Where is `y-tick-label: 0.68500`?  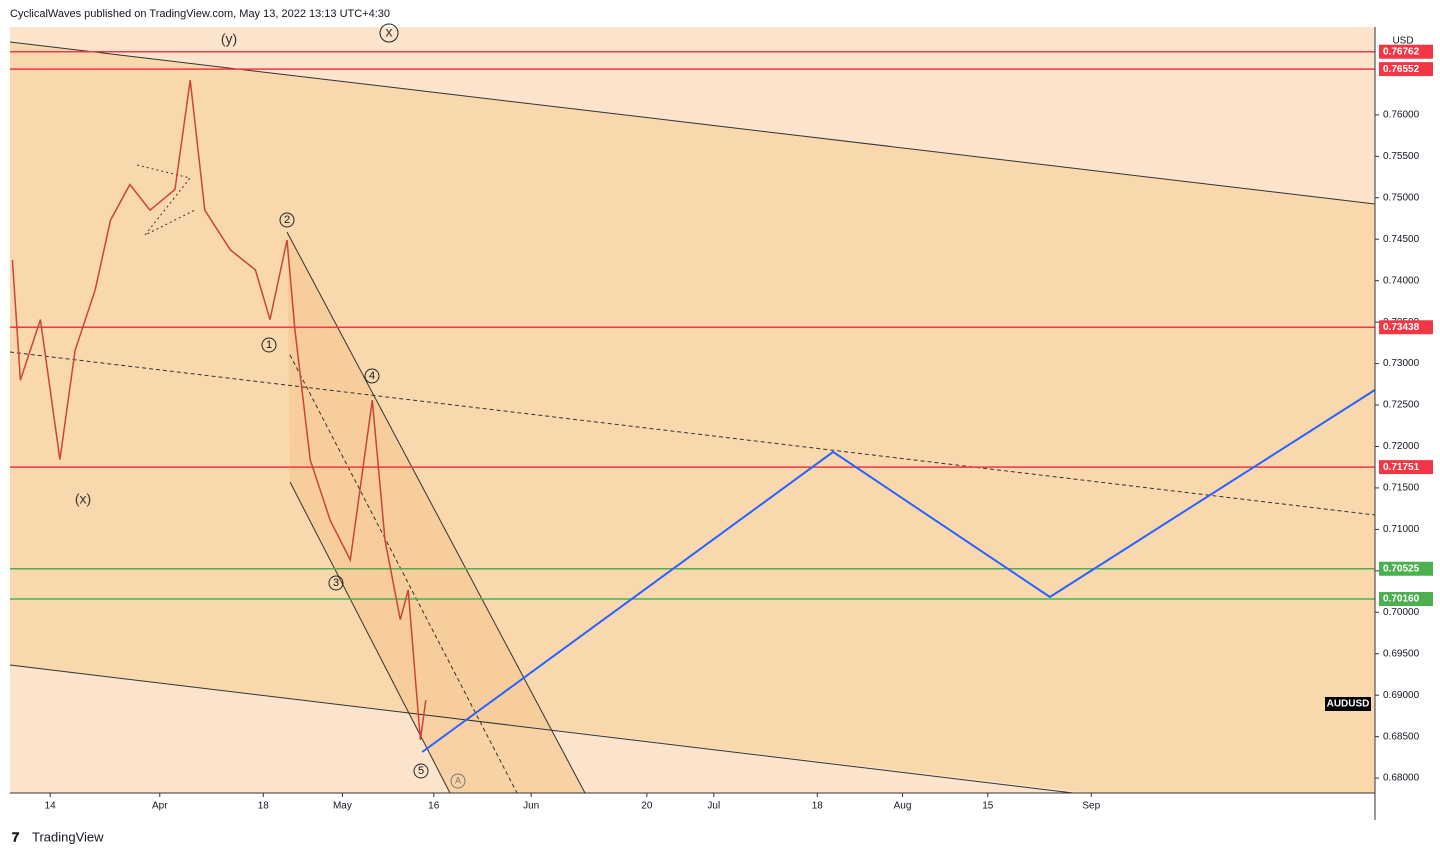 y-tick-label: 0.68500 is located at coordinates (1401, 736).